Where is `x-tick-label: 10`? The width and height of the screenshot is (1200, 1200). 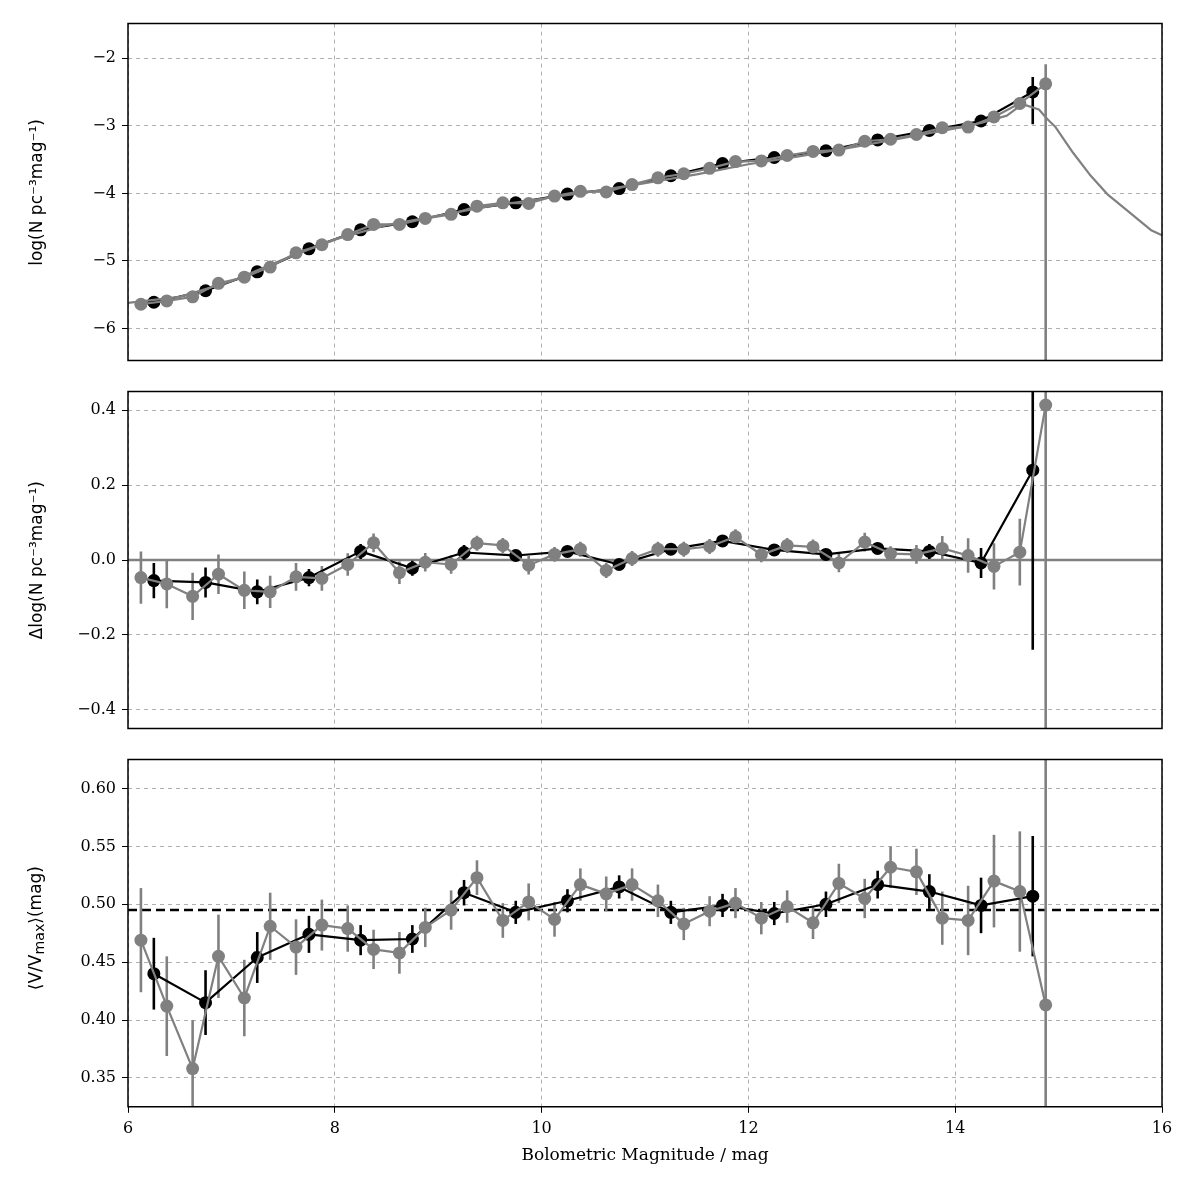 x-tick-label: 10 is located at coordinates (541, 1127).